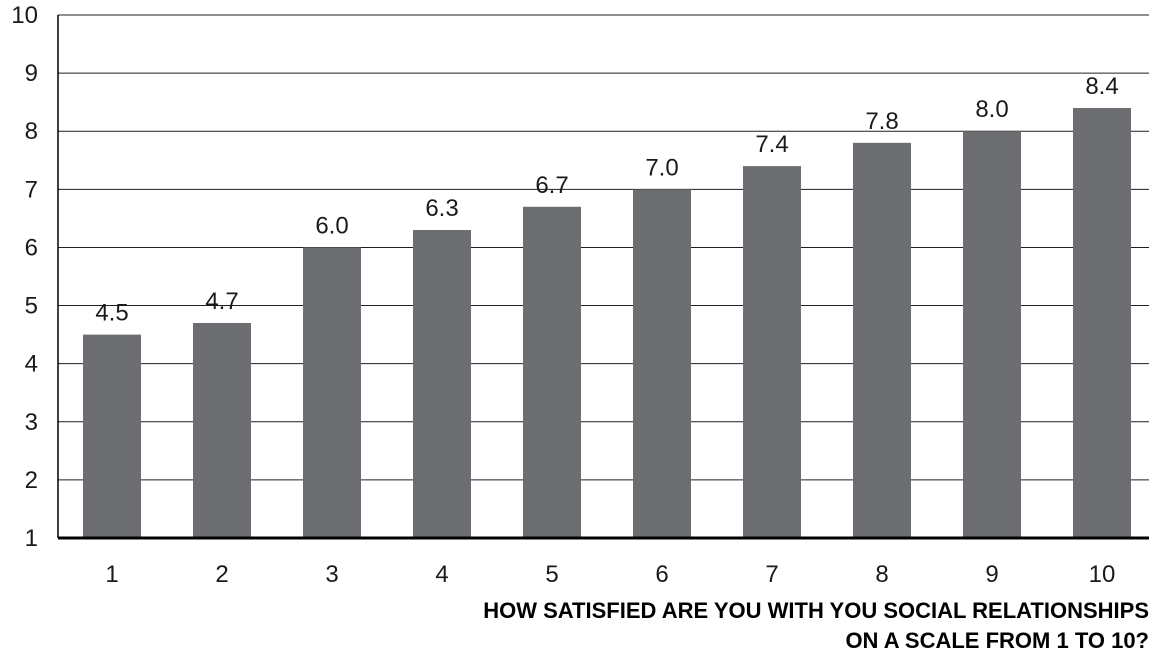 The image size is (1149, 654). I want to click on y-tick-label: 6, so click(31, 247).